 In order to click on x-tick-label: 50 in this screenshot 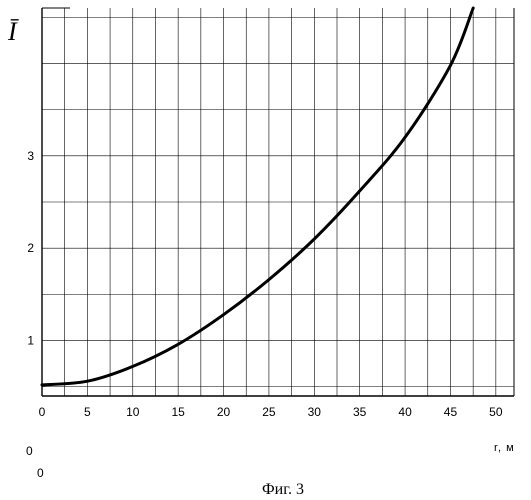, I will do `click(496, 412)`.